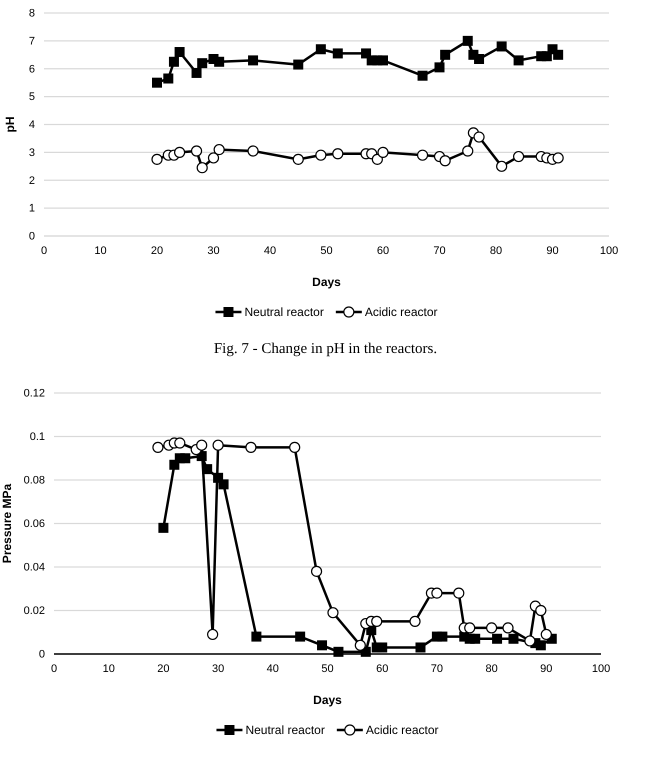  Describe the element at coordinates (327, 282) in the screenshot. I see `x-axis-title: Days` at that location.